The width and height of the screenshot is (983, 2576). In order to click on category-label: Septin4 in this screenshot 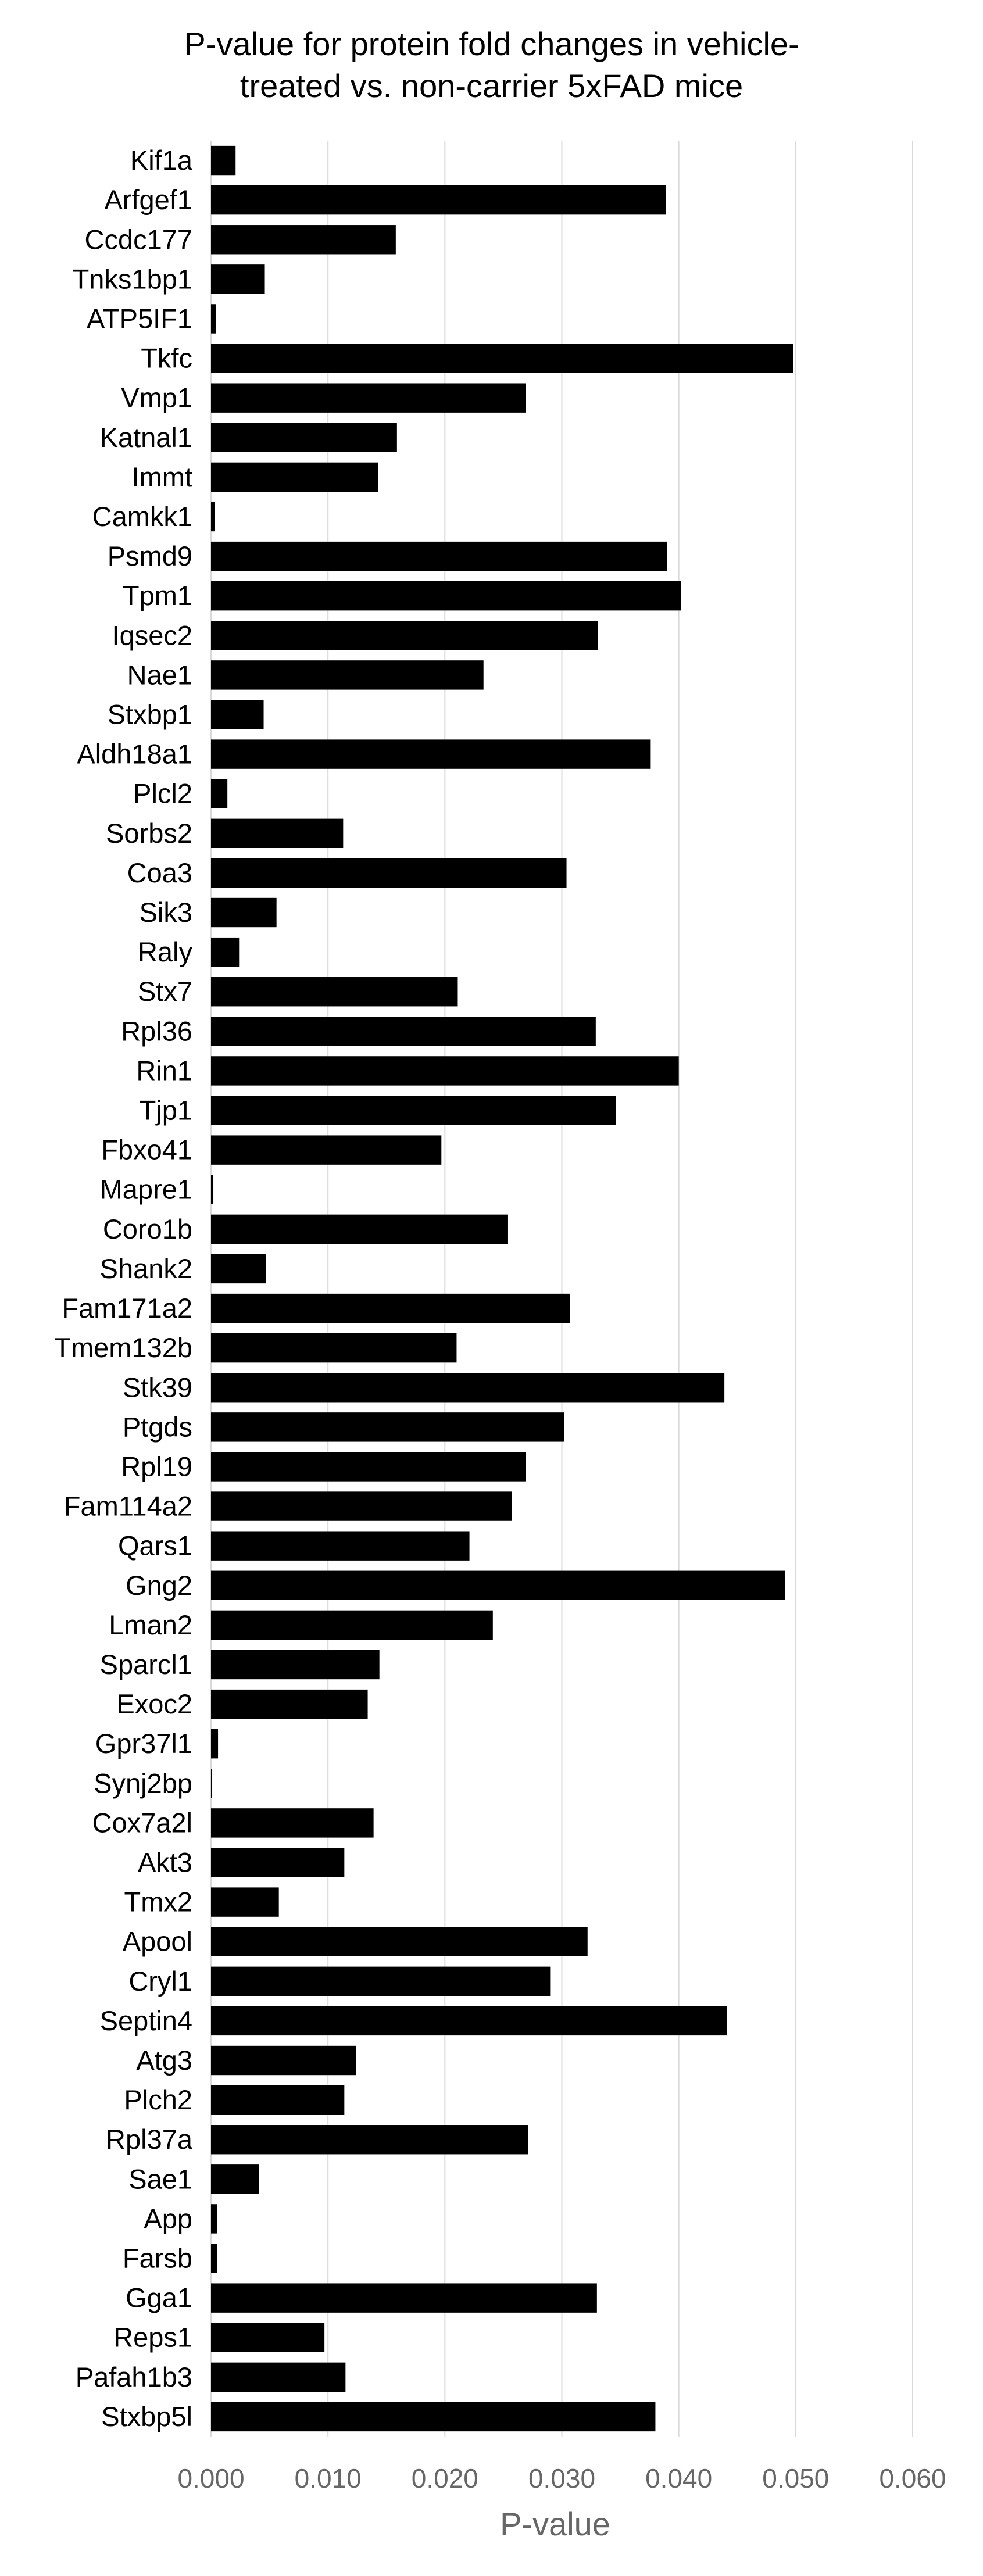, I will do `click(146, 2021)`.